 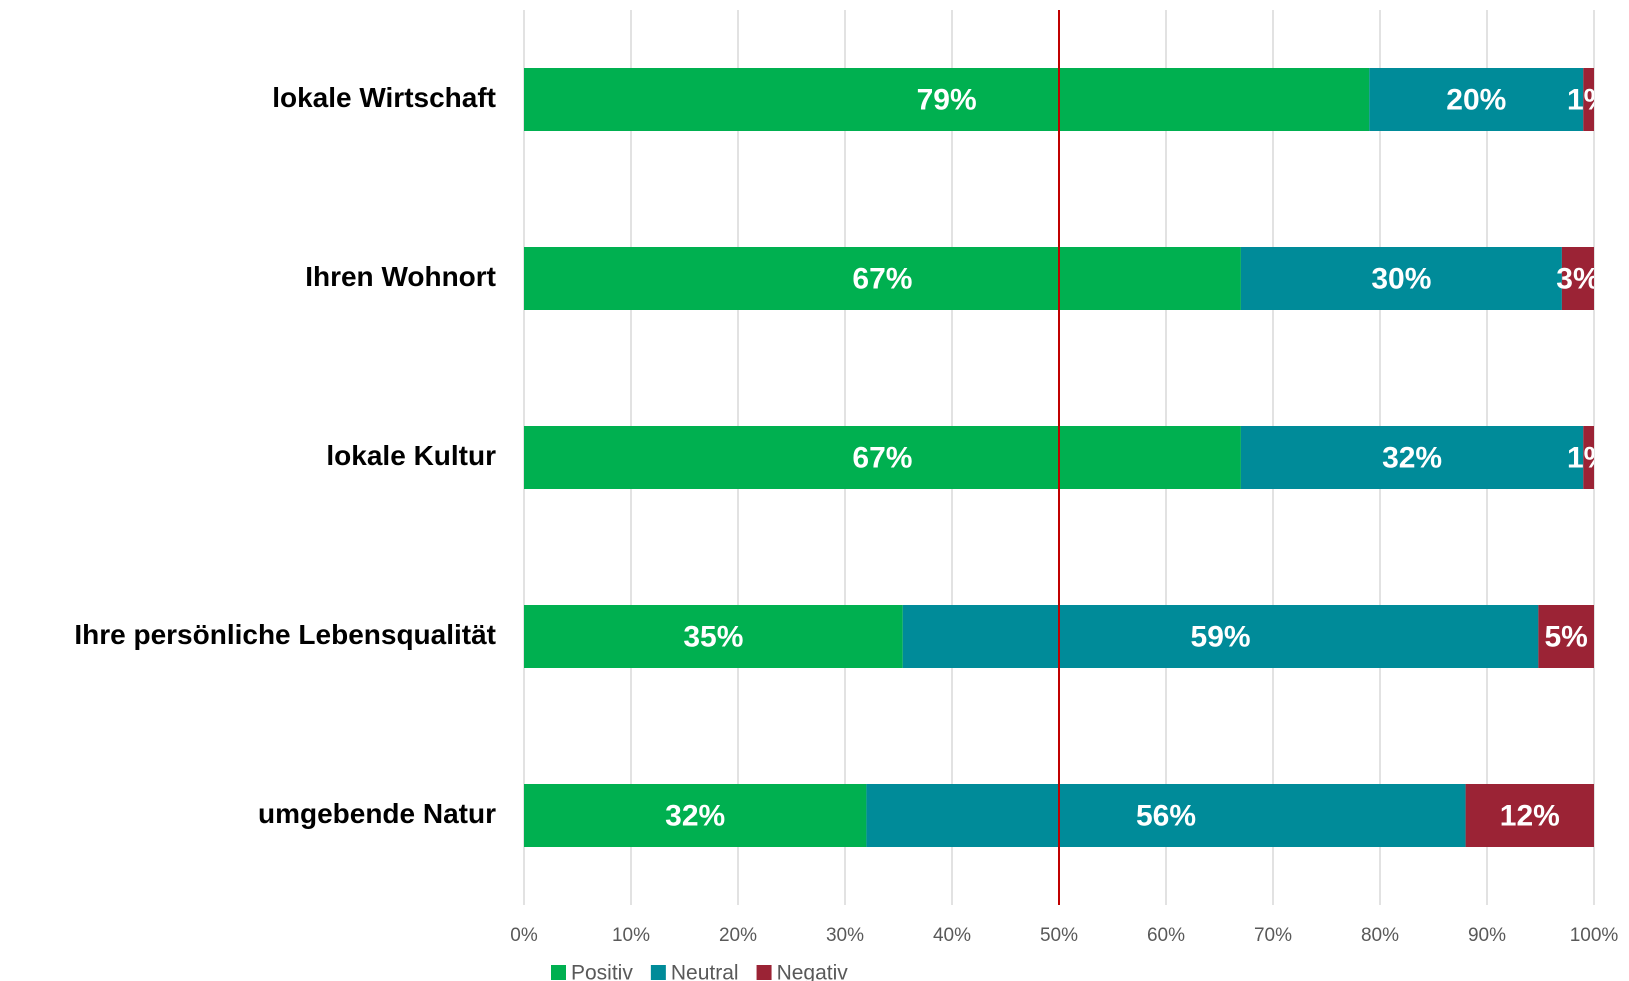 I want to click on legend-label: Negativ, so click(x=813, y=971).